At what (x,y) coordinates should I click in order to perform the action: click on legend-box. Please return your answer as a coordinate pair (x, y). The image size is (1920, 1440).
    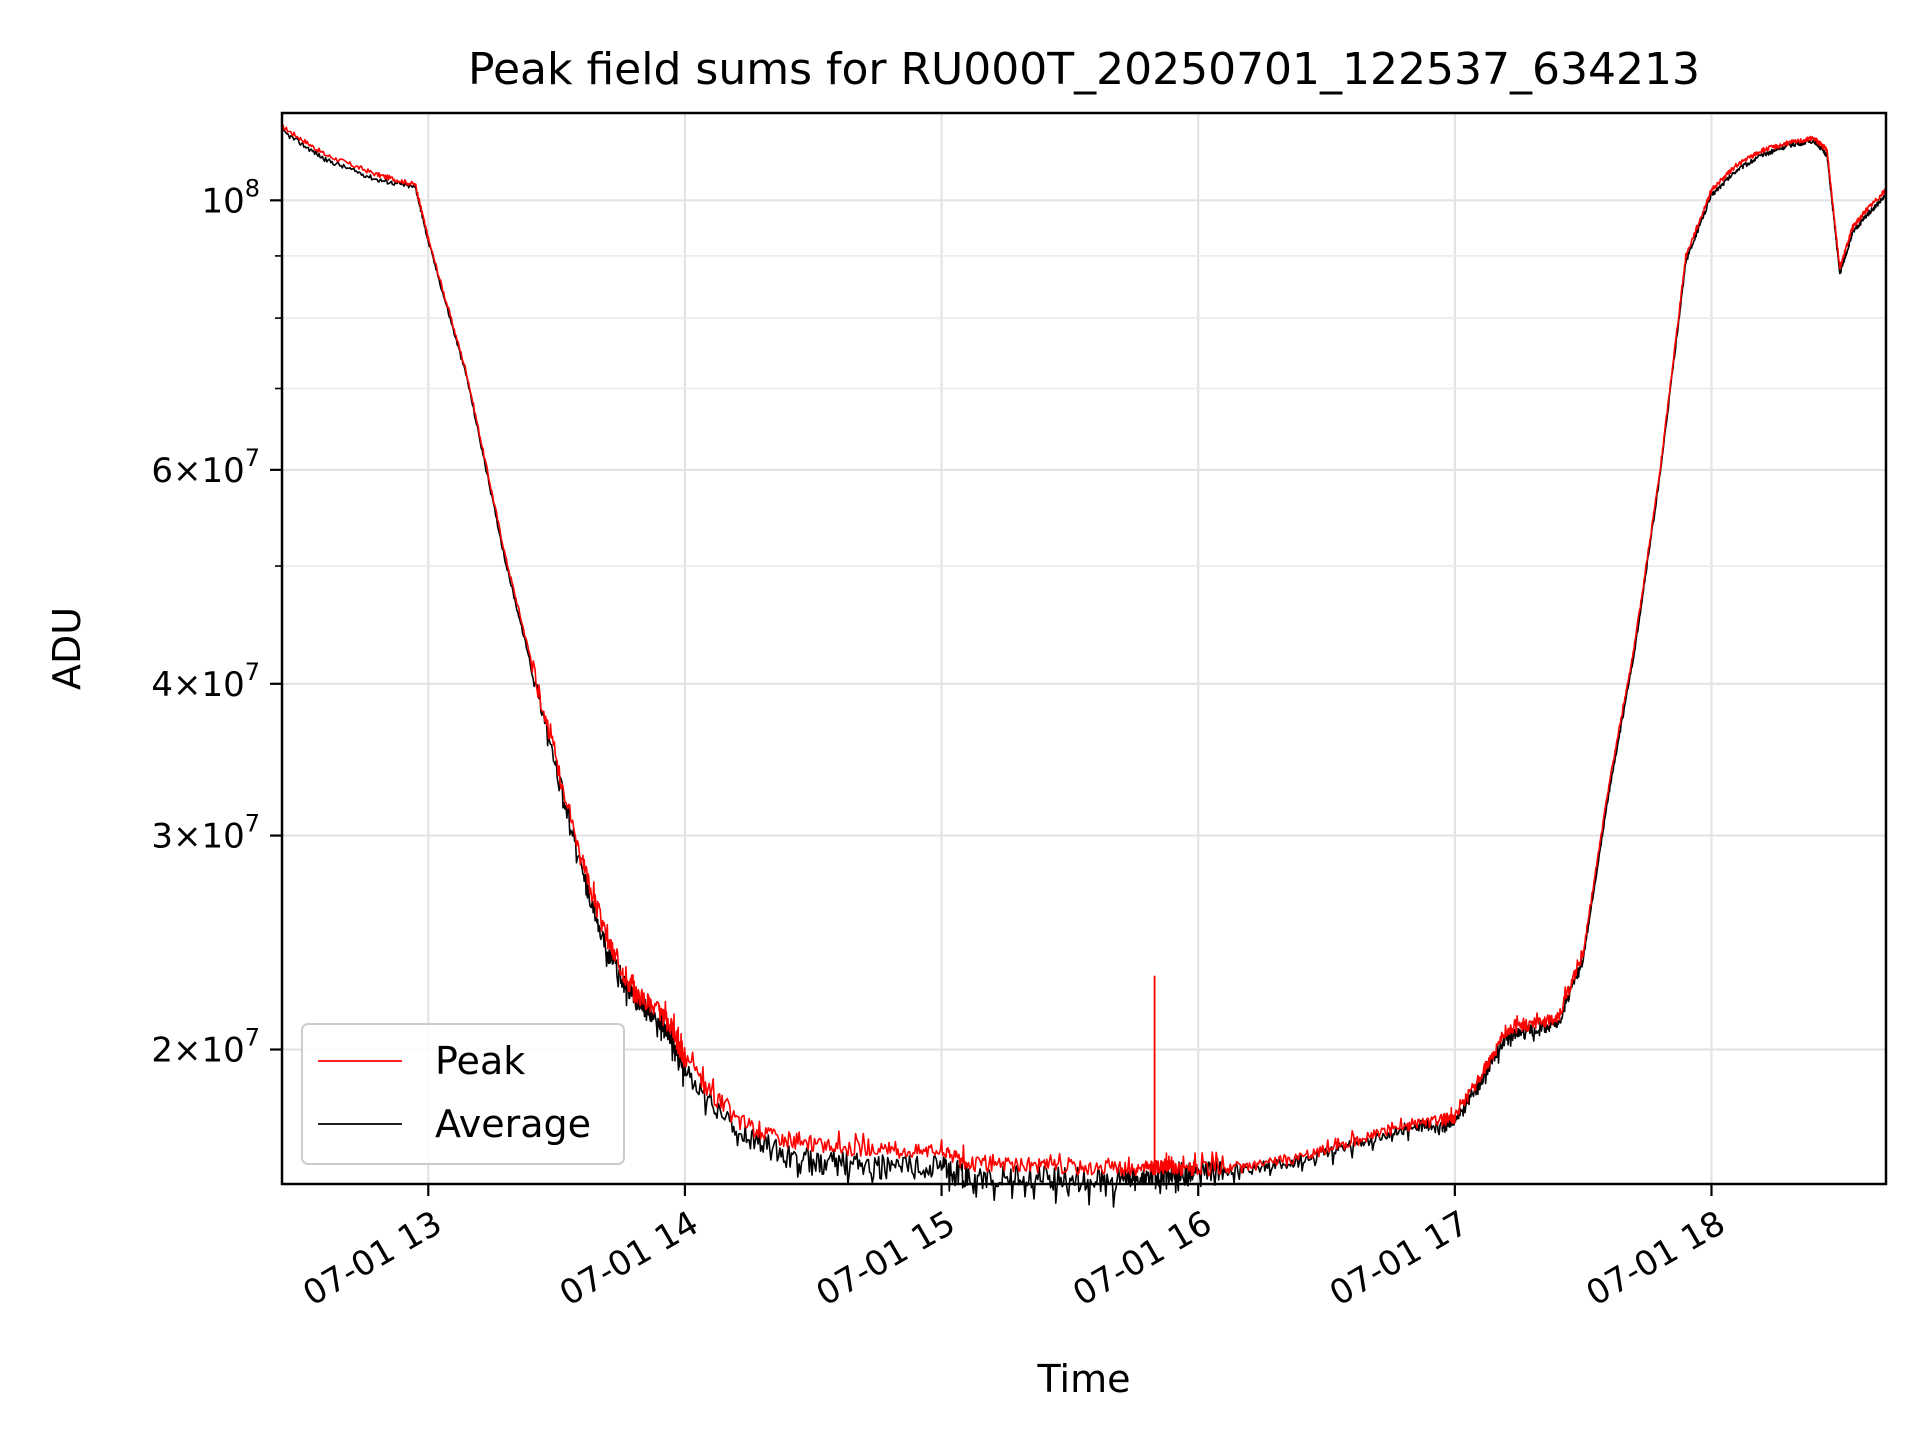
    Looking at the image, I should click on (463, 1094).